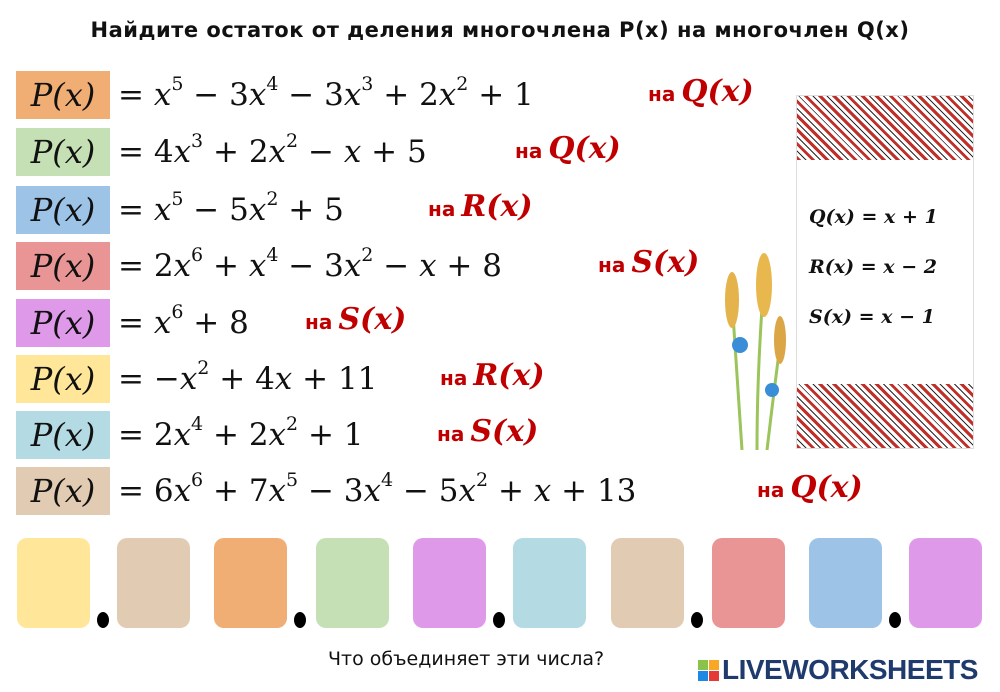 The image size is (1000, 692). What do you see at coordinates (310, 264) in the screenshot?
I see `polynomial-formula: = 2x6 + x4 − 3x2 − x + 8` at bounding box center [310, 264].